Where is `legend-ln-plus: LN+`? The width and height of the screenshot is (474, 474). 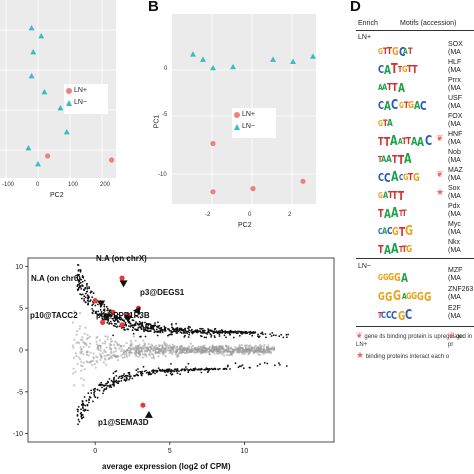 legend-ln-plus: LN+ is located at coordinates (244, 114).